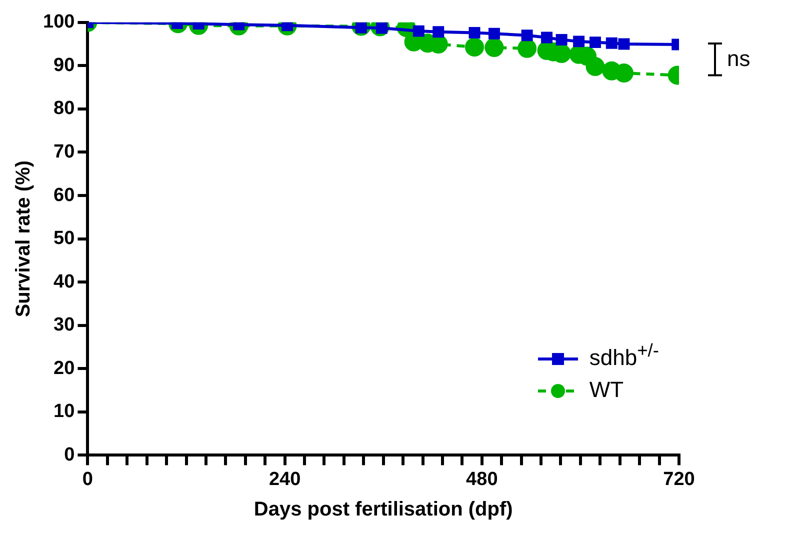 Image resolution: width=787 pixels, height=534 pixels. I want to click on y-tick-label: 100, so click(59, 22).